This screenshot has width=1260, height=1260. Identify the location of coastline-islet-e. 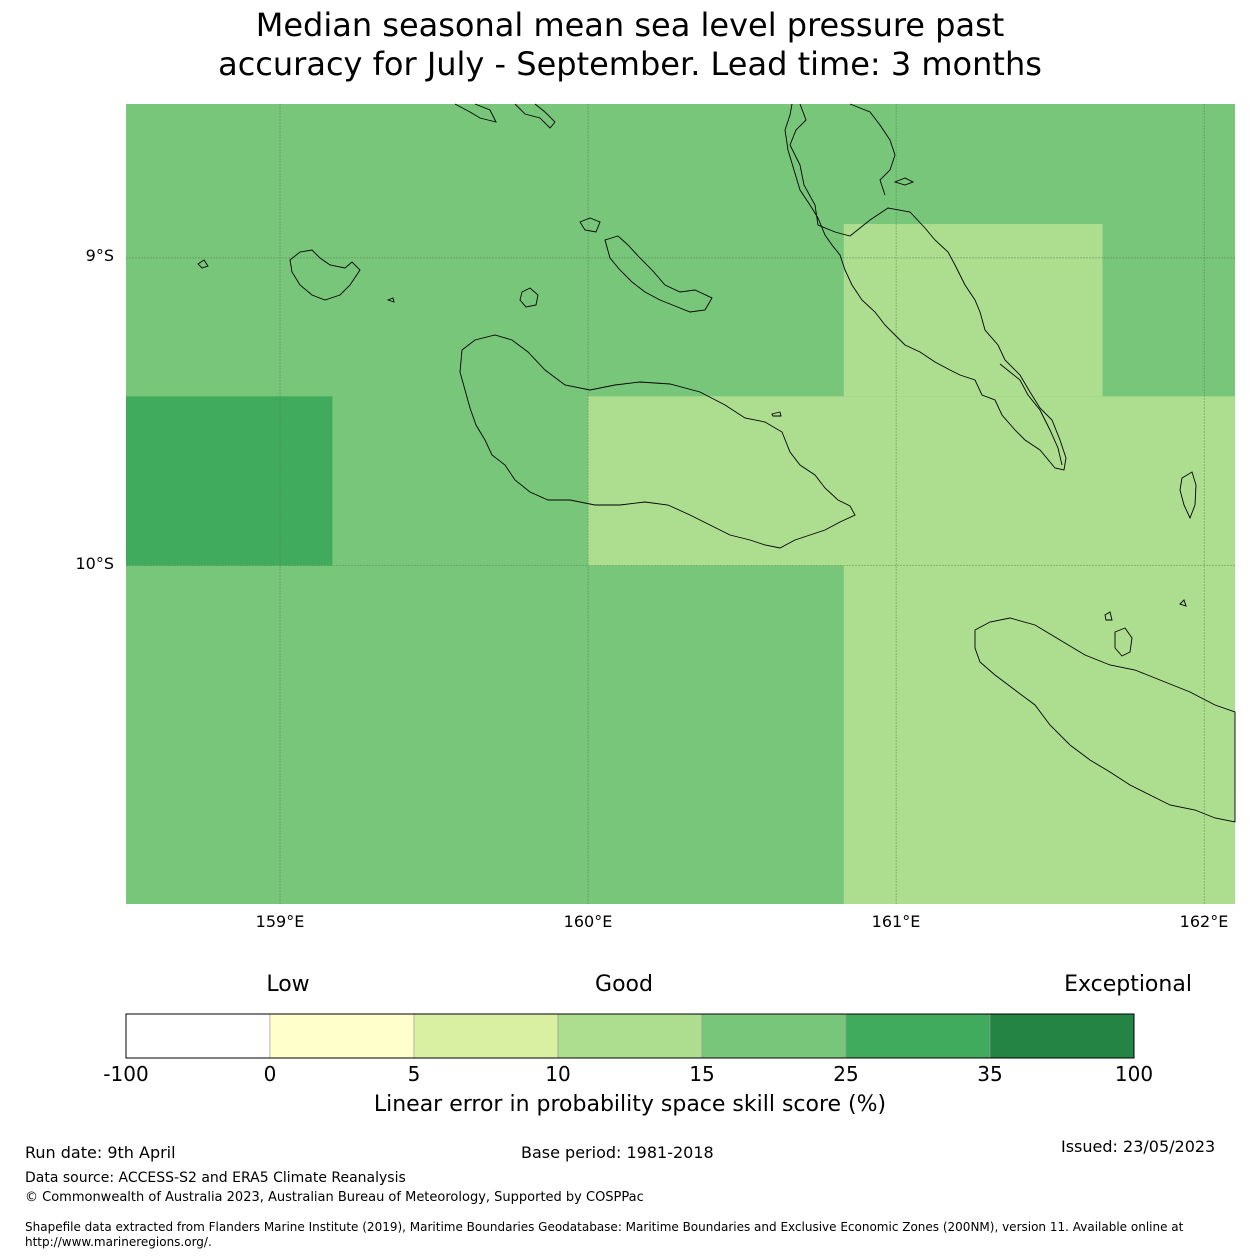
(1188, 495).